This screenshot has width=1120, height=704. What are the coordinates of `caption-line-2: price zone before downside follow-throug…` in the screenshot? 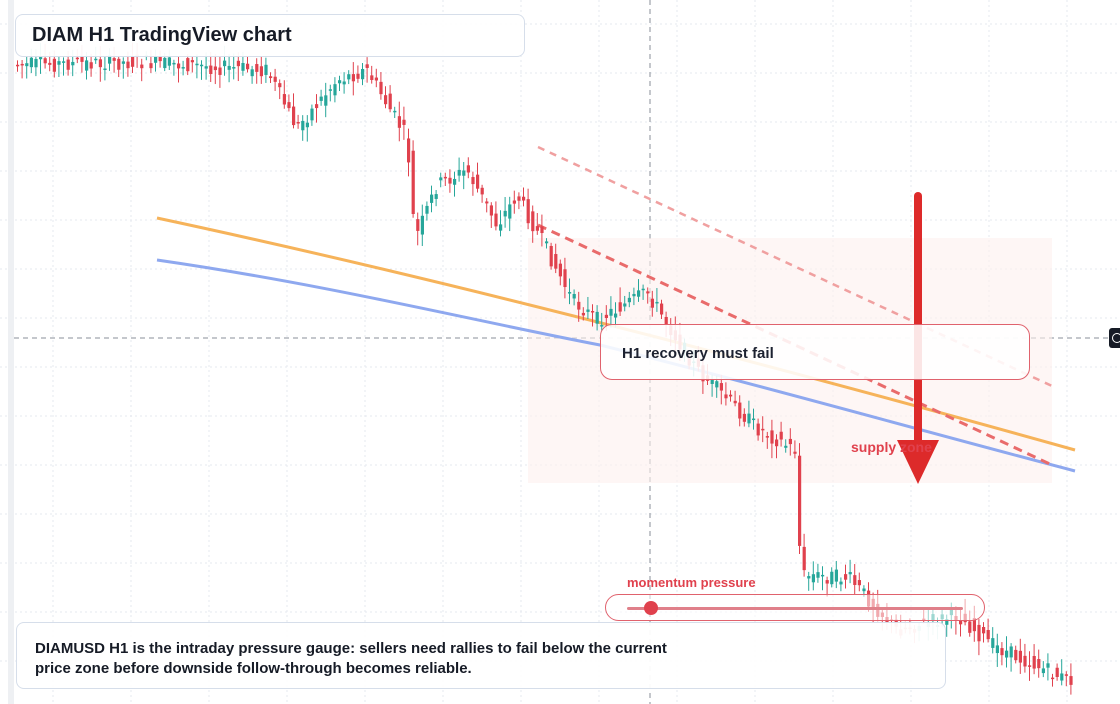 It's located at (253, 668).